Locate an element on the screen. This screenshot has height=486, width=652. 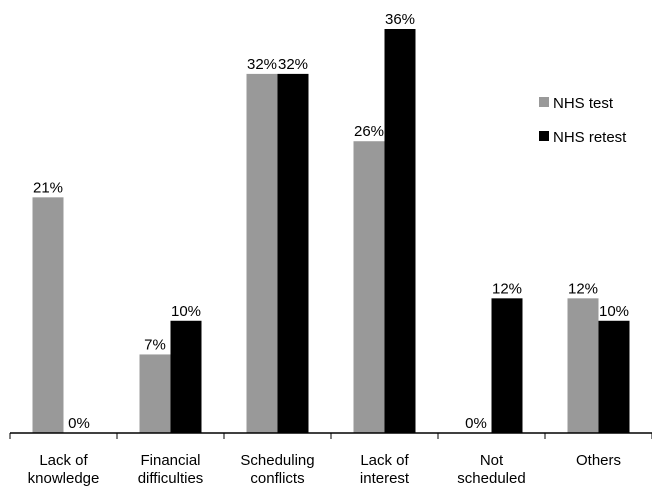
category-label: Scheduling conflicts is located at coordinates (277, 469).